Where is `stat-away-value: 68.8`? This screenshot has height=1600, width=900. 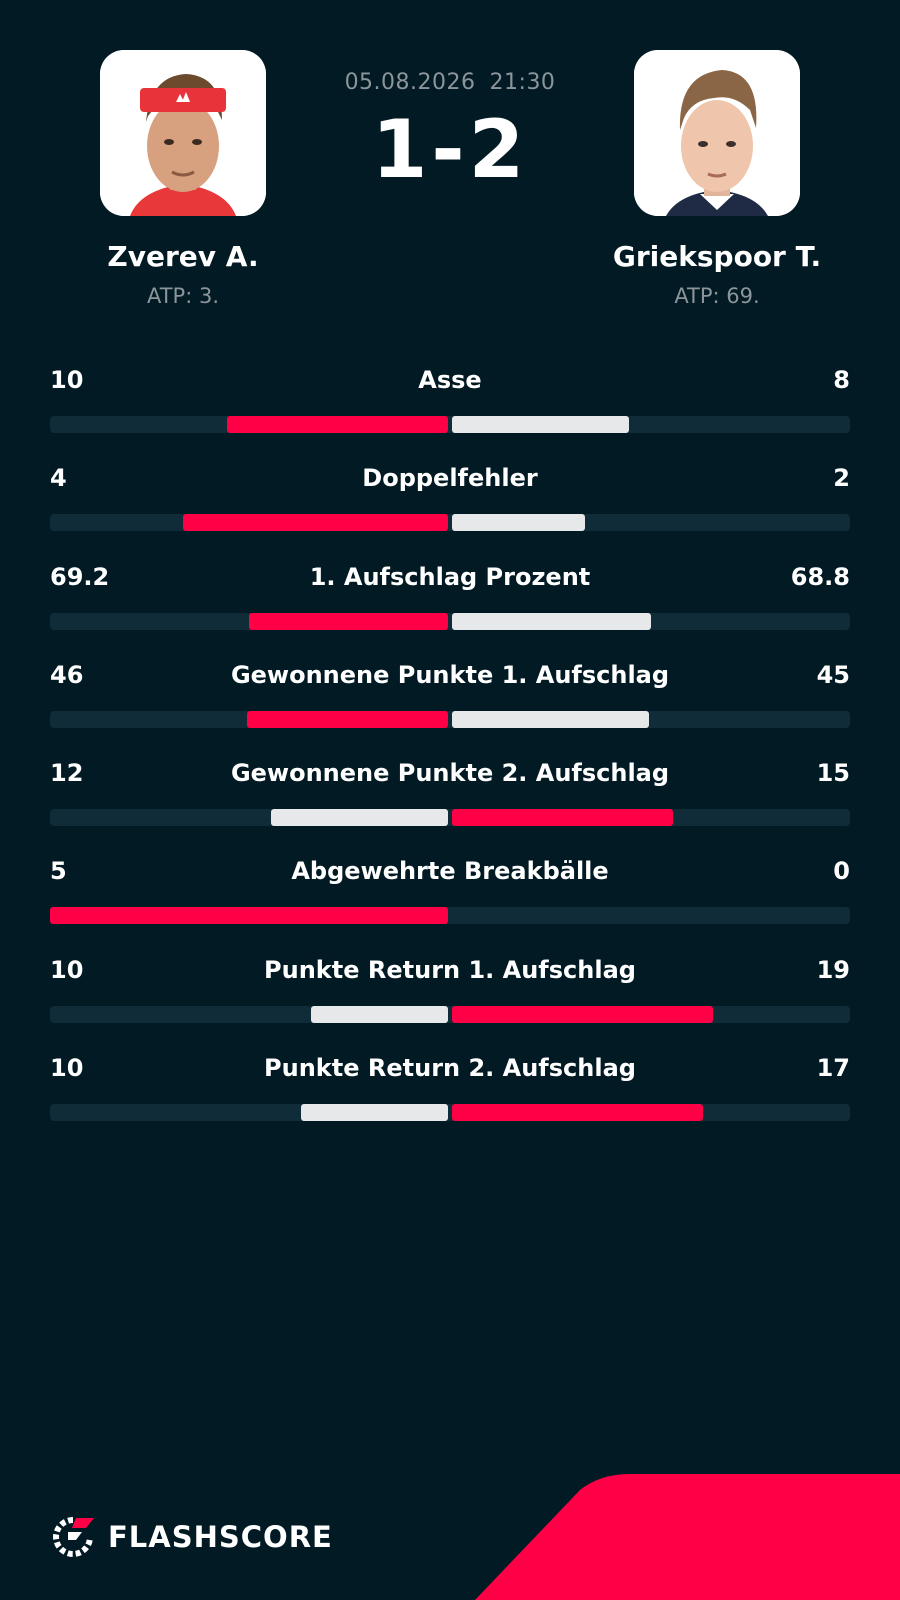 stat-away-value: 68.8 is located at coordinates (820, 576).